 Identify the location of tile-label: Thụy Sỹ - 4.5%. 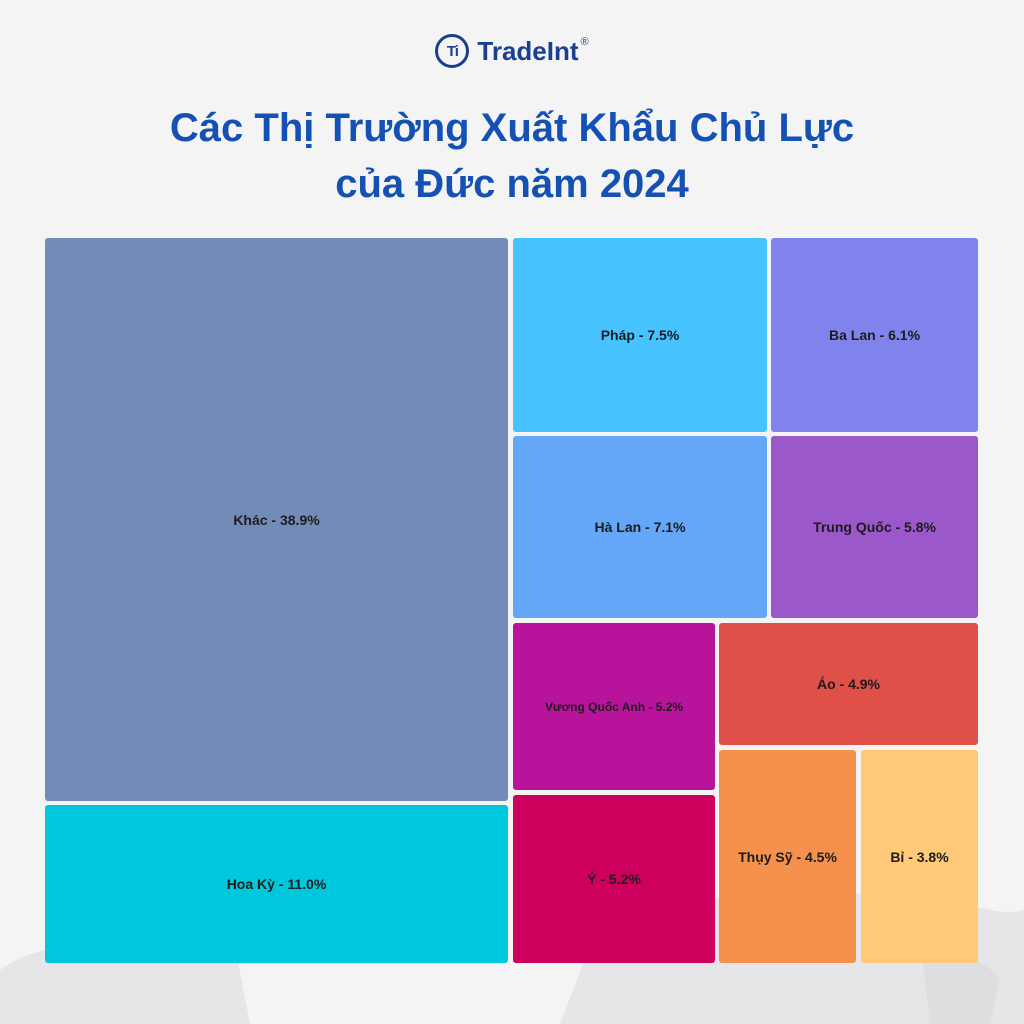
(787, 856).